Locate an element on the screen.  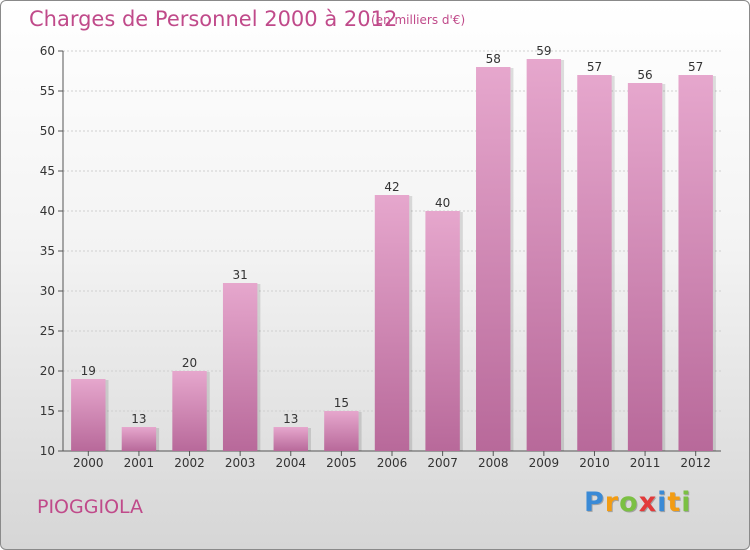
bar-2007 is located at coordinates (442, 331).